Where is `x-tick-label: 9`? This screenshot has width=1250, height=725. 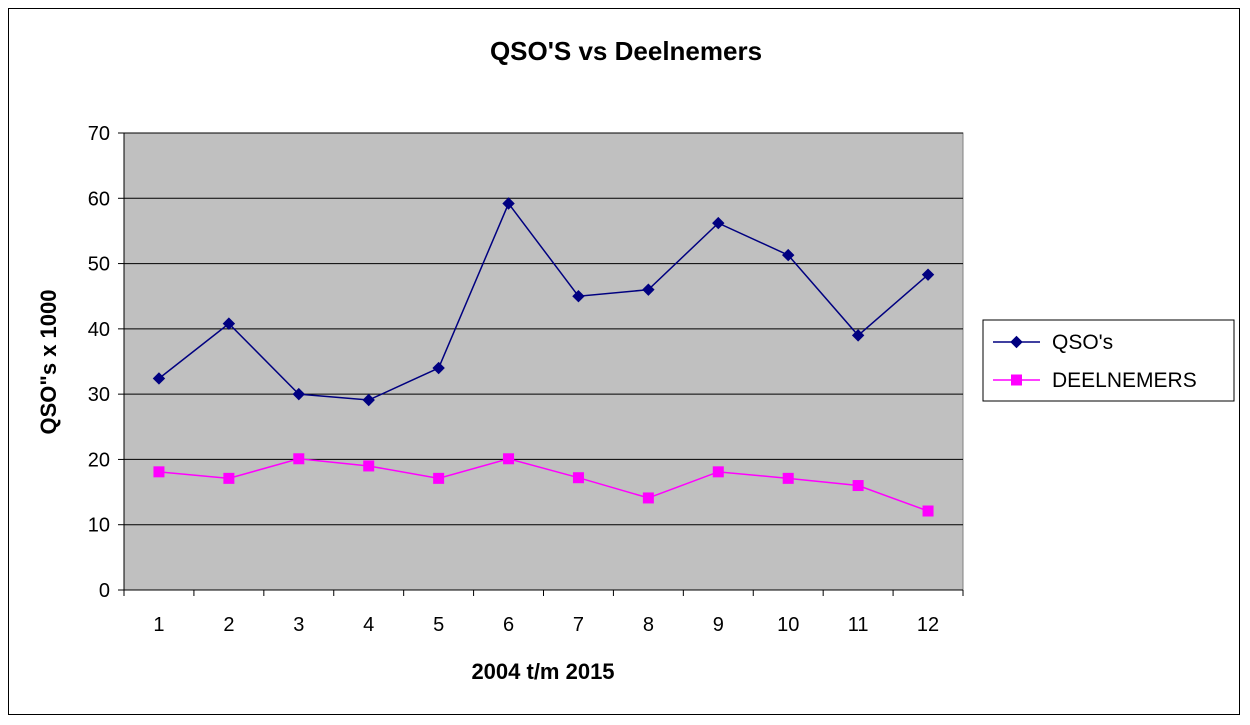
x-tick-label: 9 is located at coordinates (718, 625).